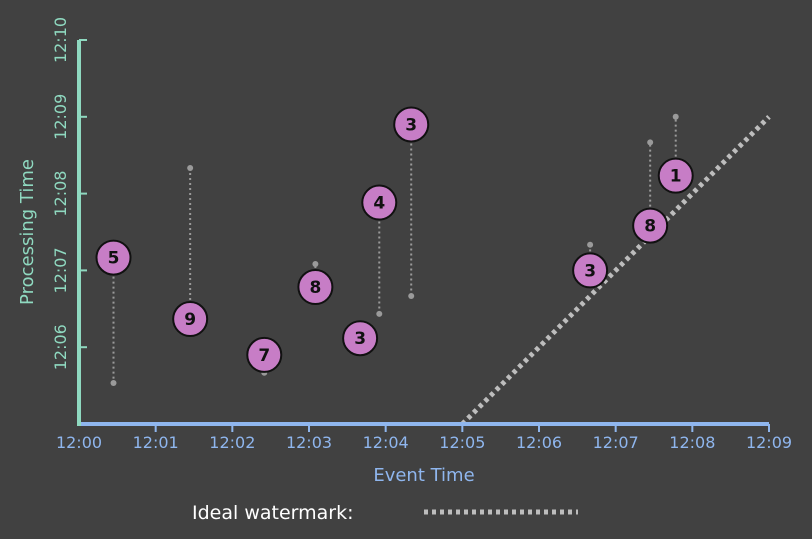 The image size is (812, 539). Describe the element at coordinates (272, 513) in the screenshot. I see `legend-label-watermark: Ideal watermark:` at that location.